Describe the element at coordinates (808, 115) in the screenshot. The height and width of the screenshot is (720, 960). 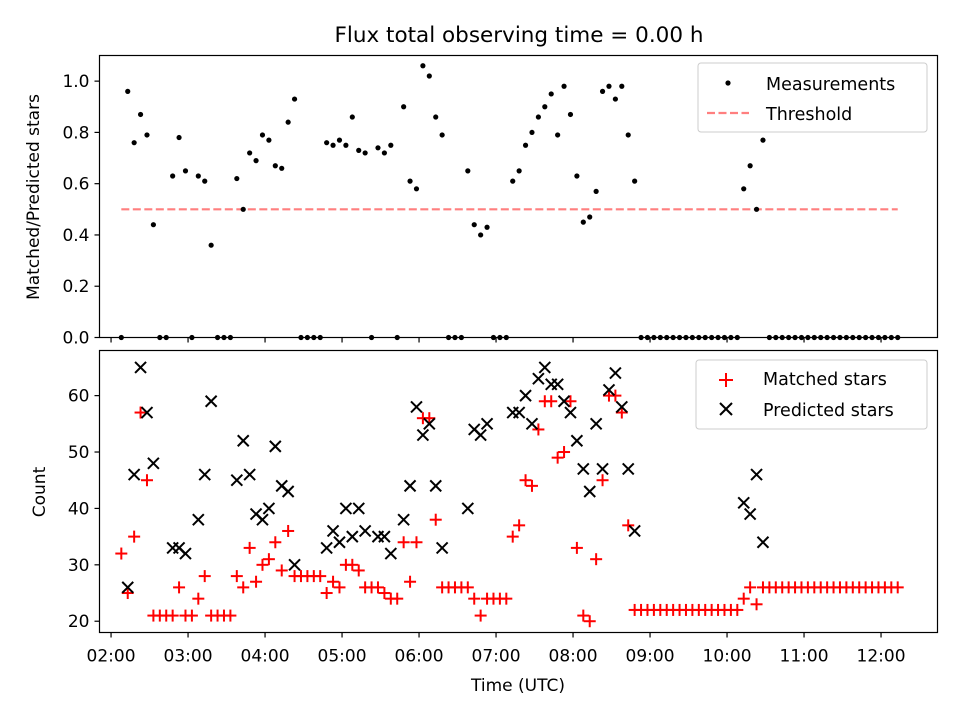
I see `legend-label-threshold: Threshold` at that location.